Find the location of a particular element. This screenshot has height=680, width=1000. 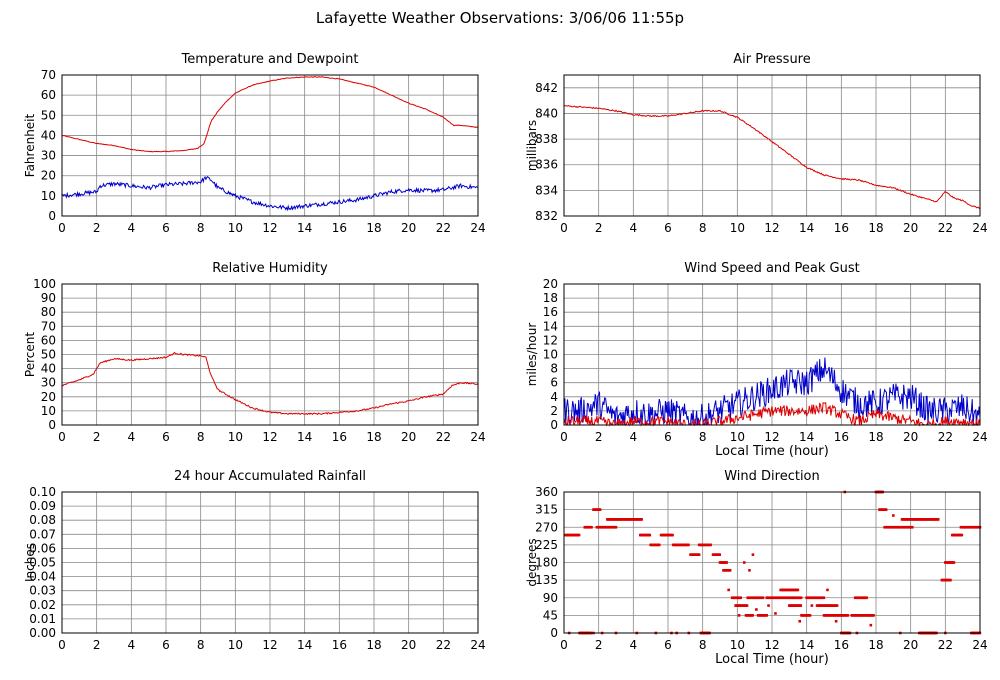

x-tick-label: 8 is located at coordinates (201, 645).